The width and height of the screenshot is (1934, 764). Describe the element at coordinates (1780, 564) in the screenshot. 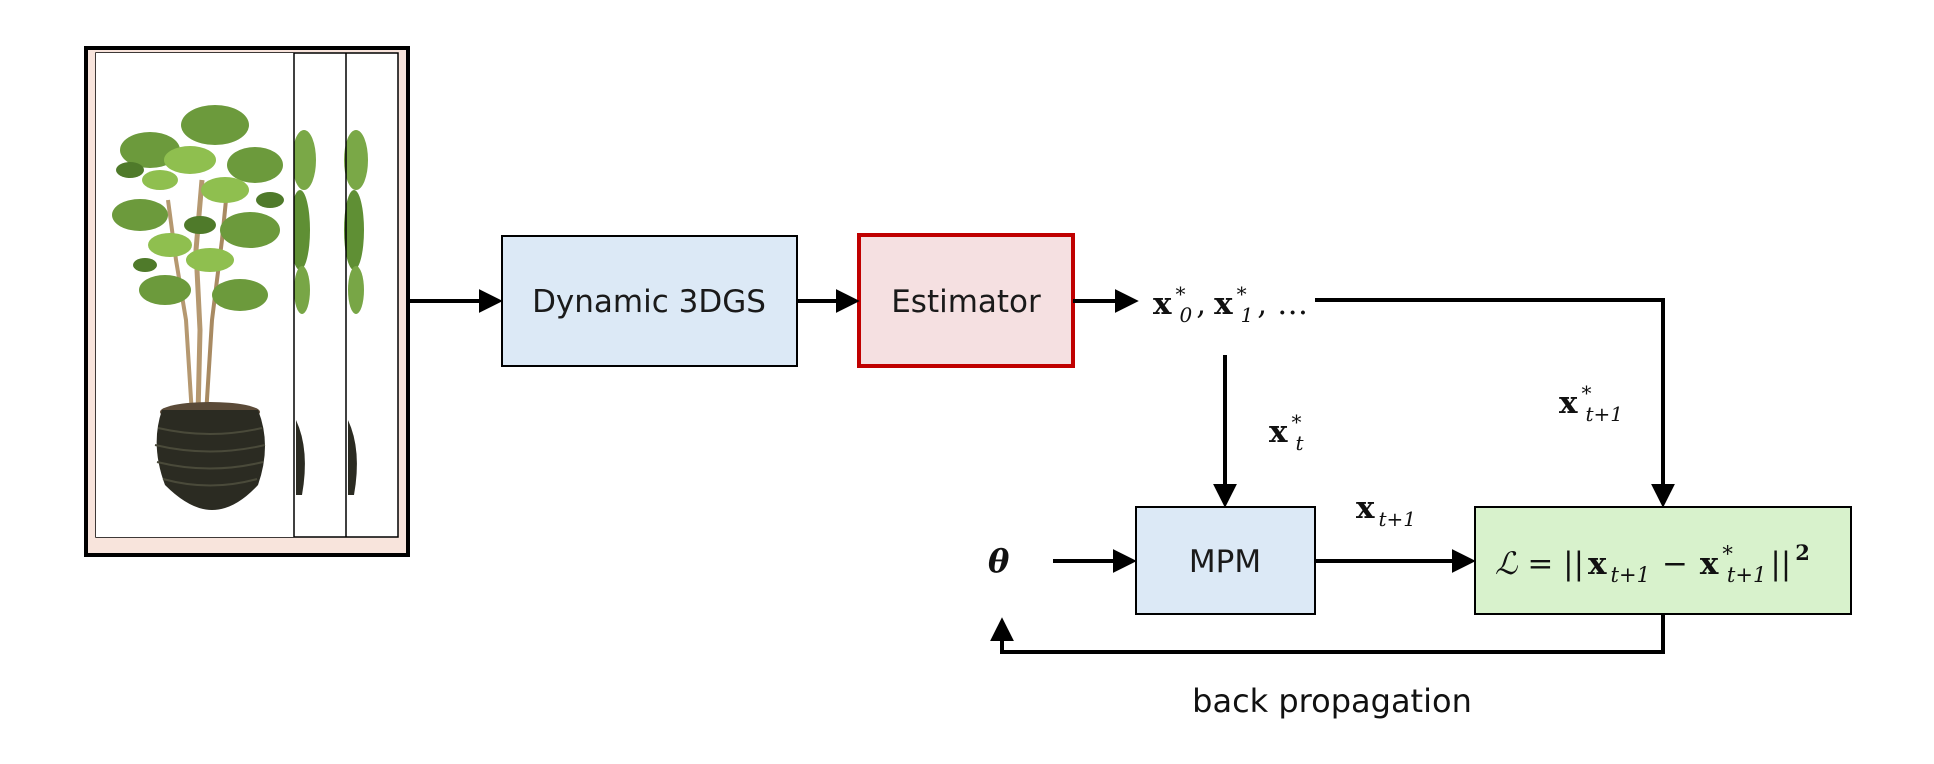

I see `loss-close: ||` at that location.